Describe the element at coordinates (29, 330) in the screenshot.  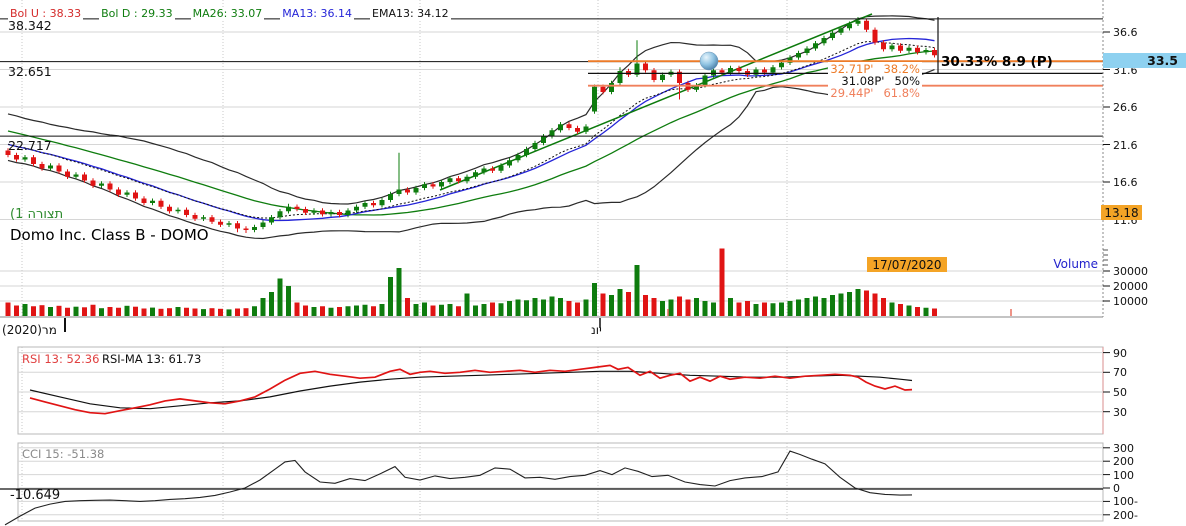
I see `time-axis-left-label: מר(2020)` at that location.